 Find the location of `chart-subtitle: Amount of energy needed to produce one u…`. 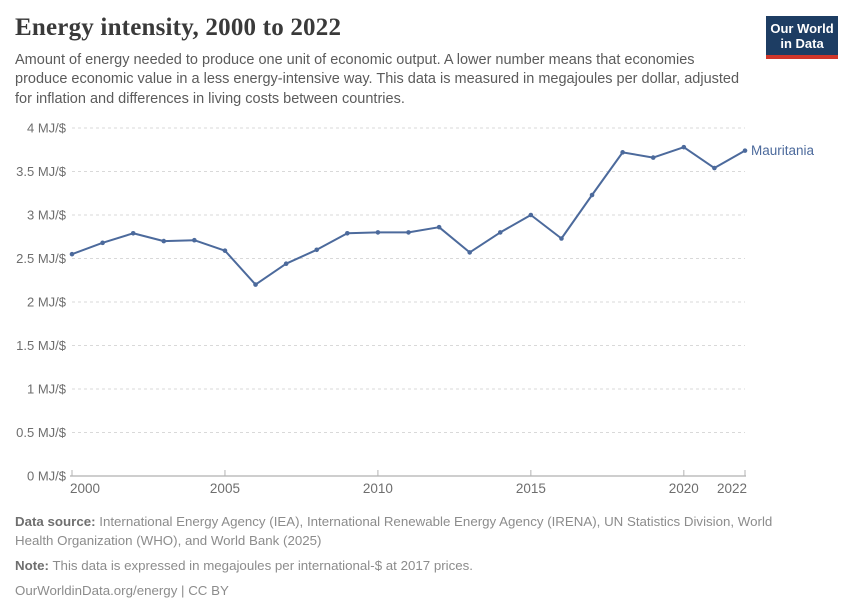

chart-subtitle: Amount of energy needed to produce one u… is located at coordinates (377, 79).